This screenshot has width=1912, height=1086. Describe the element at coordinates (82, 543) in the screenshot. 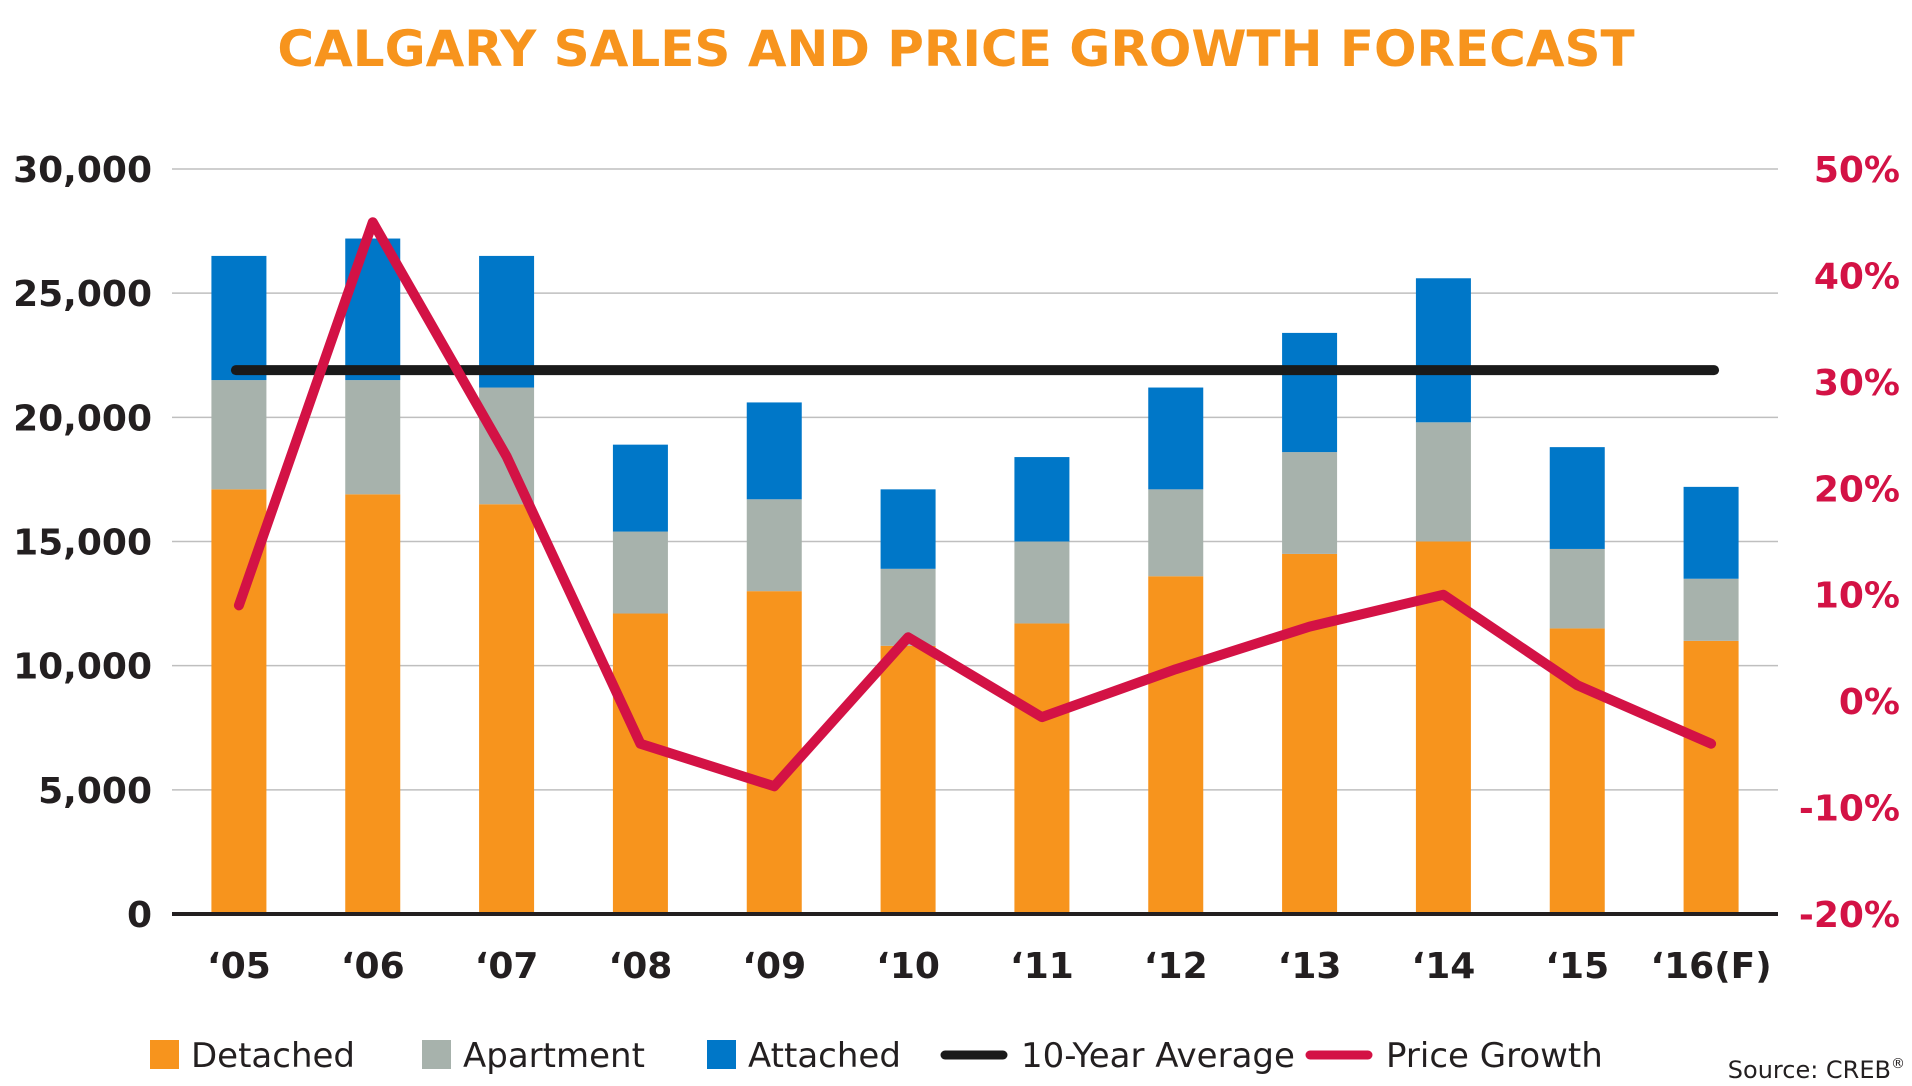

I see `y-left-tick-label: 15,000` at that location.